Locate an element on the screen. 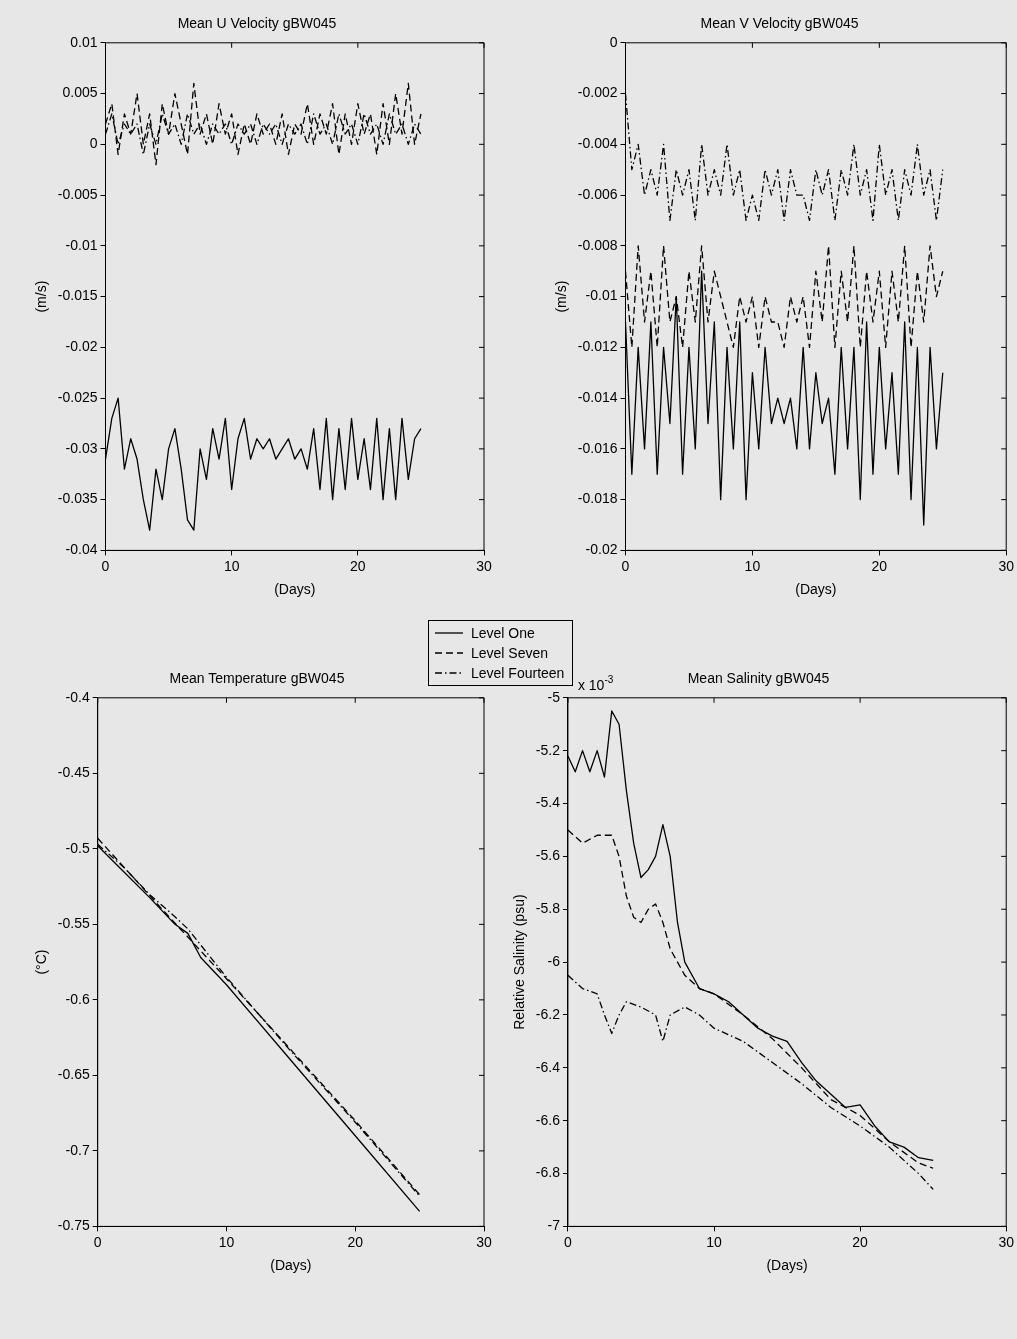 The image size is (1017, 1339). legend-label: Level One is located at coordinates (503, 633).